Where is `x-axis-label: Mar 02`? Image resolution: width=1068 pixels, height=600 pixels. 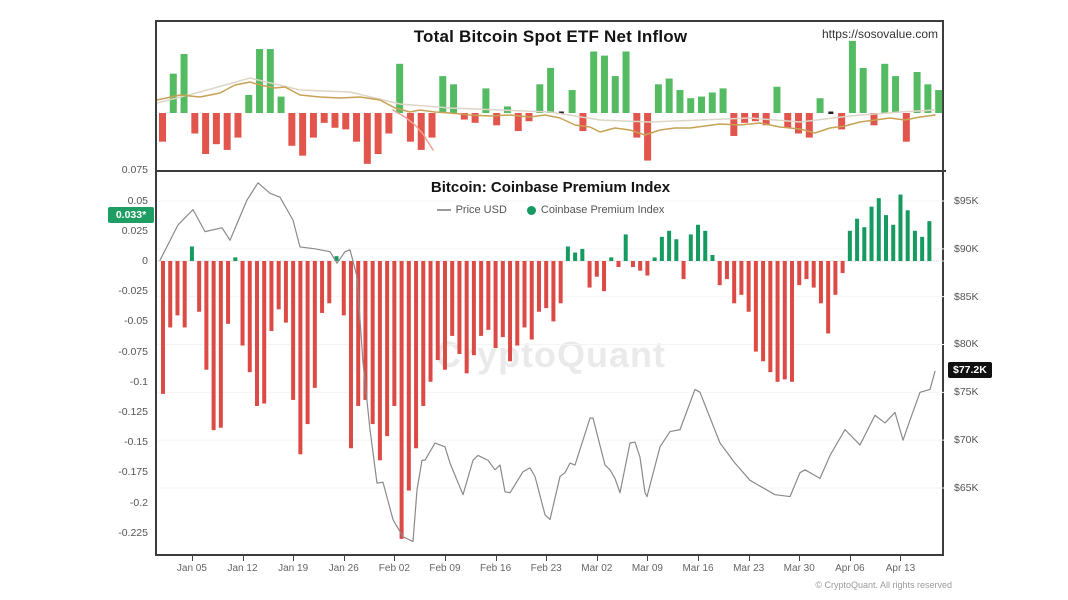
x-axis-label: Mar 02 is located at coordinates (597, 568).